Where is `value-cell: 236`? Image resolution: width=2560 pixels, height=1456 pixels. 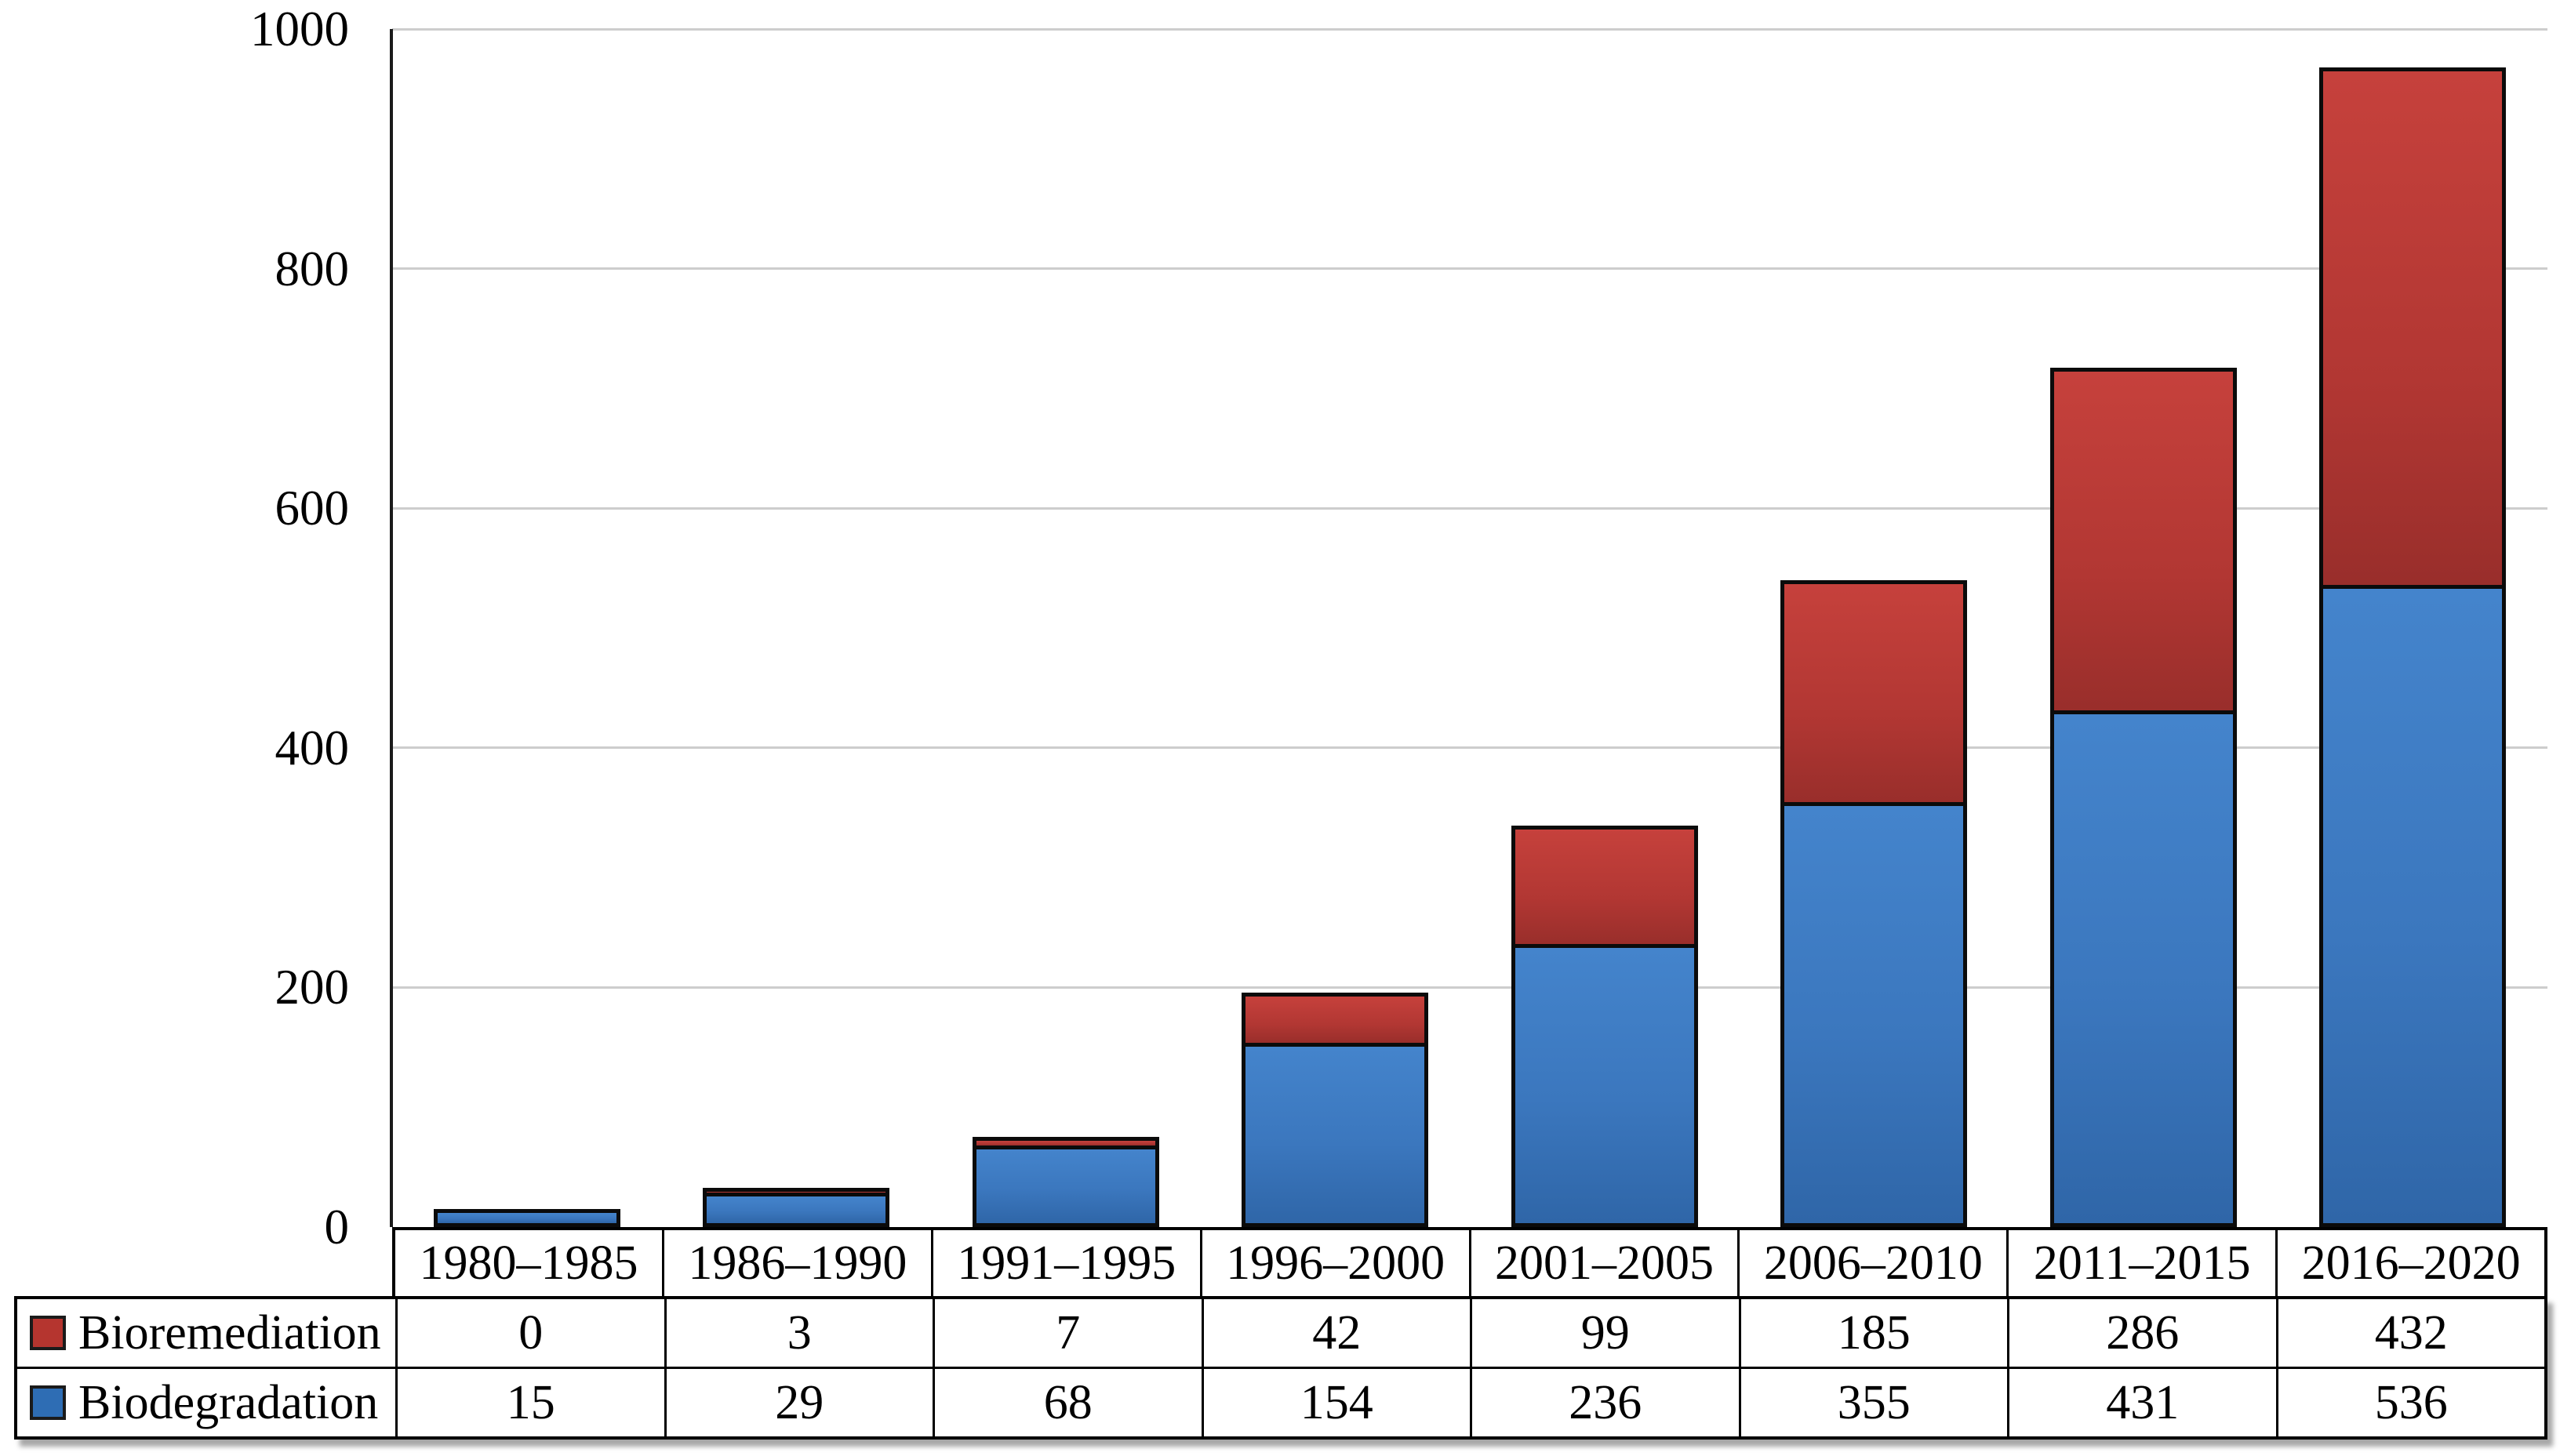
value-cell: 236 is located at coordinates (1604, 1402).